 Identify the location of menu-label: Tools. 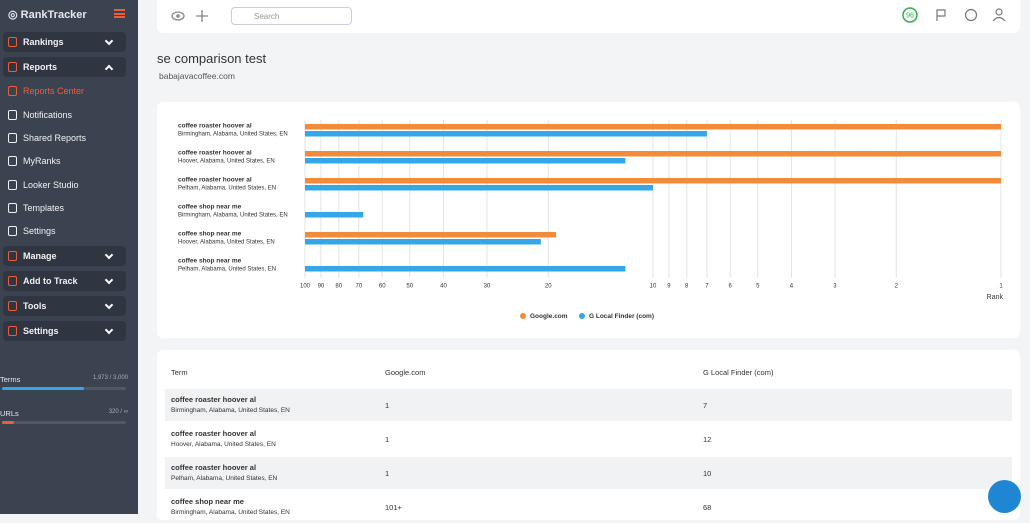
(35, 306).